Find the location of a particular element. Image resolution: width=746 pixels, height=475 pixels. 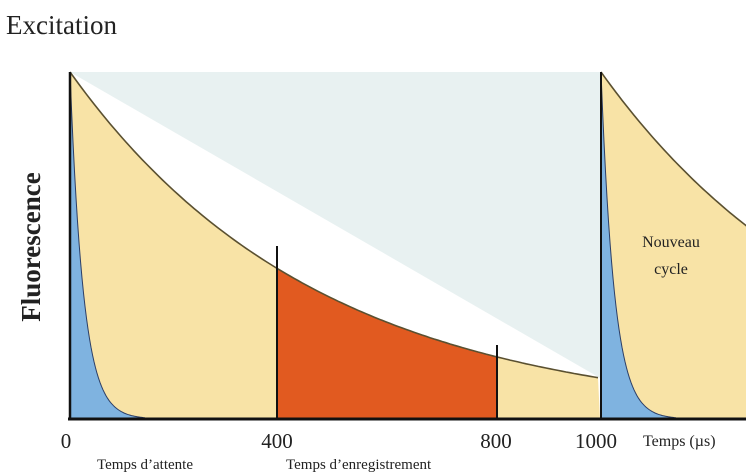

recording-time-label: Temps d’enregistrement is located at coordinates (359, 465).